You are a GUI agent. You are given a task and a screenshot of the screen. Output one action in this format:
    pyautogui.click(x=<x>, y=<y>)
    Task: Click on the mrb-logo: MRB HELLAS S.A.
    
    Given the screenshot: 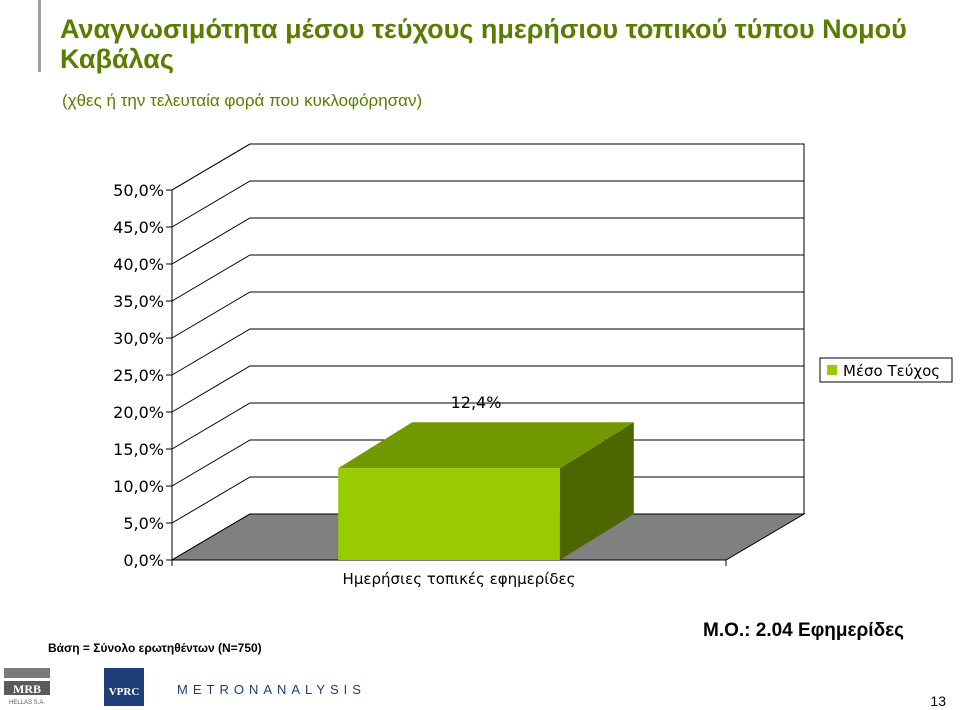 What is the action you would take?
    pyautogui.click(x=27, y=687)
    